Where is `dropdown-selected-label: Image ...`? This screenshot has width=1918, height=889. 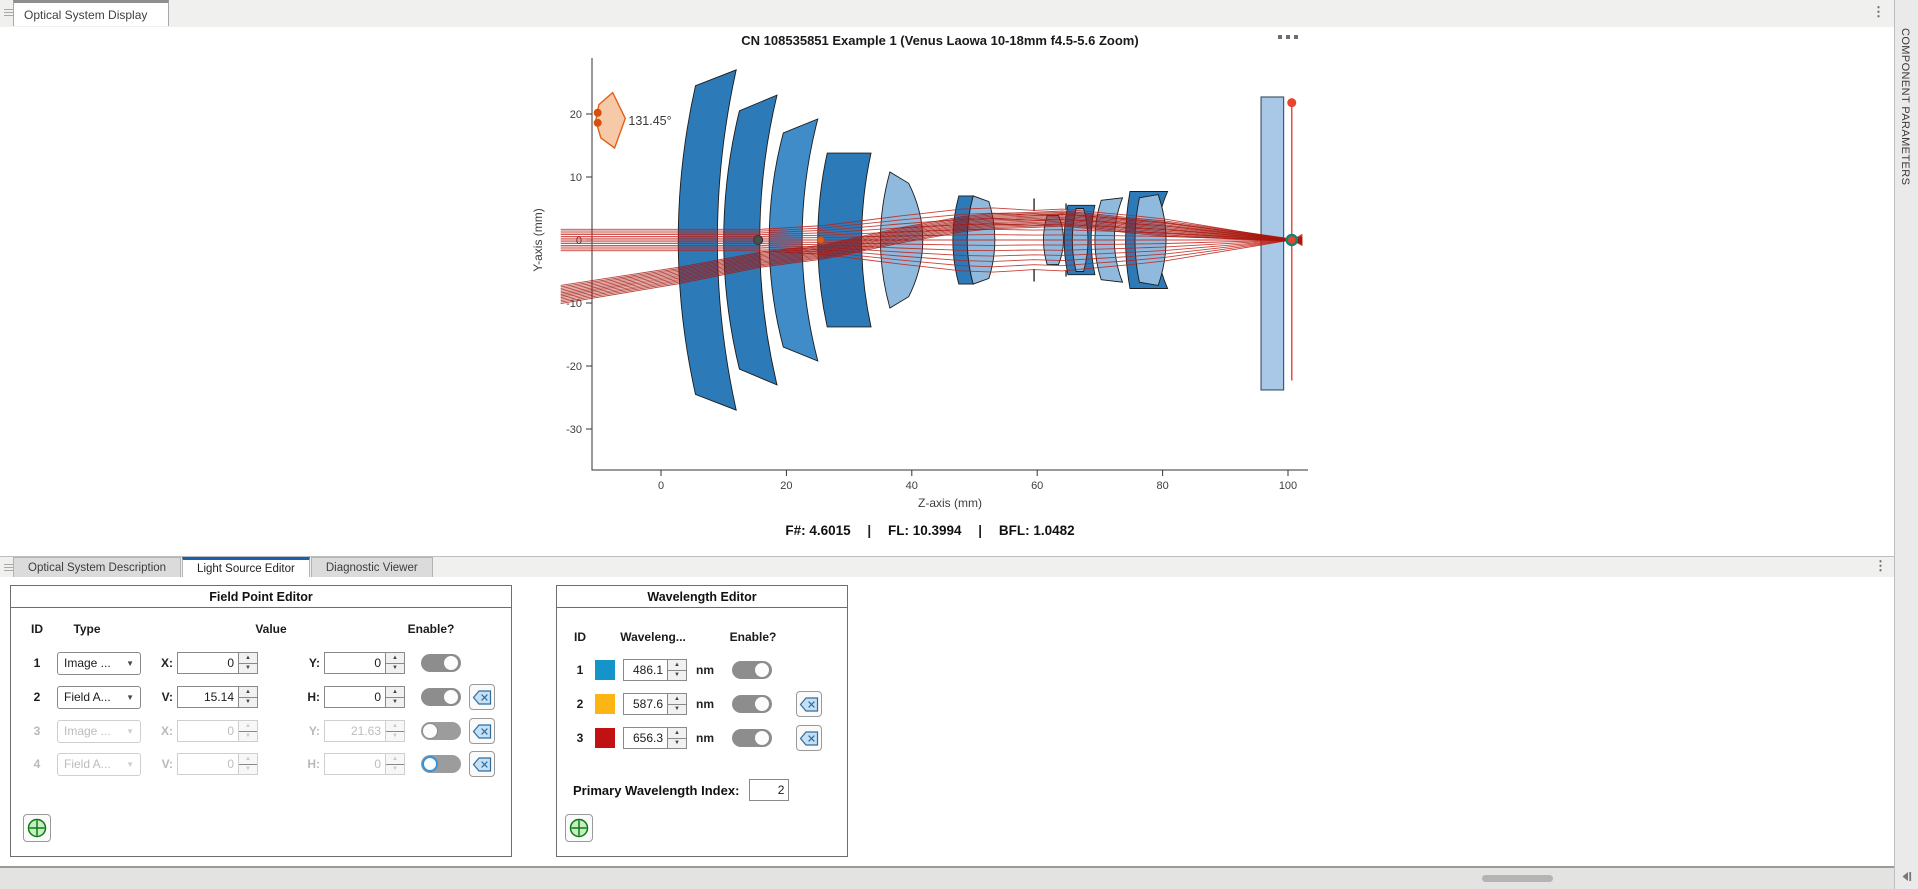 dropdown-selected-label: Image ... is located at coordinates (87, 663).